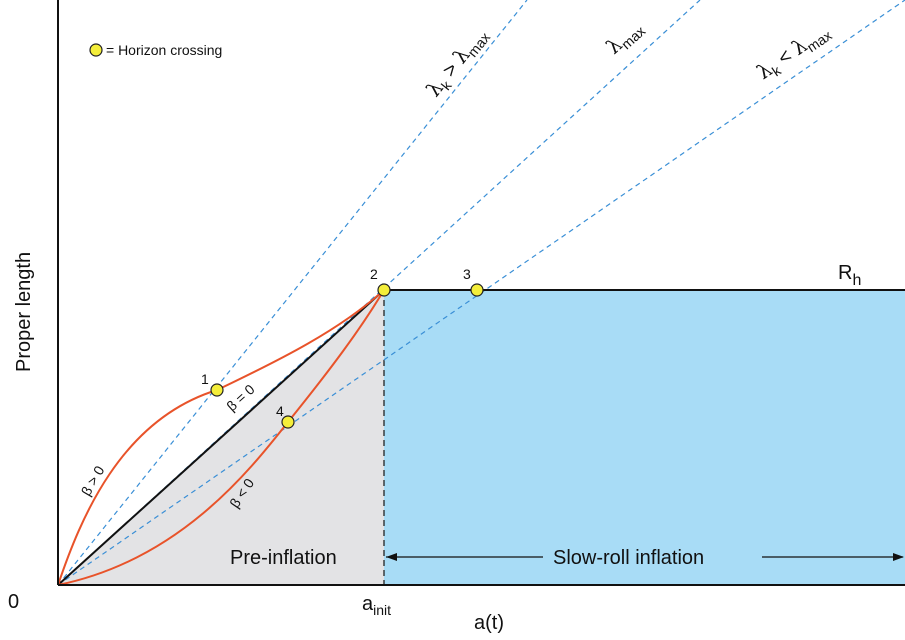  I want to click on ray-label-shallow: λk < λmax, so click(793, 52).